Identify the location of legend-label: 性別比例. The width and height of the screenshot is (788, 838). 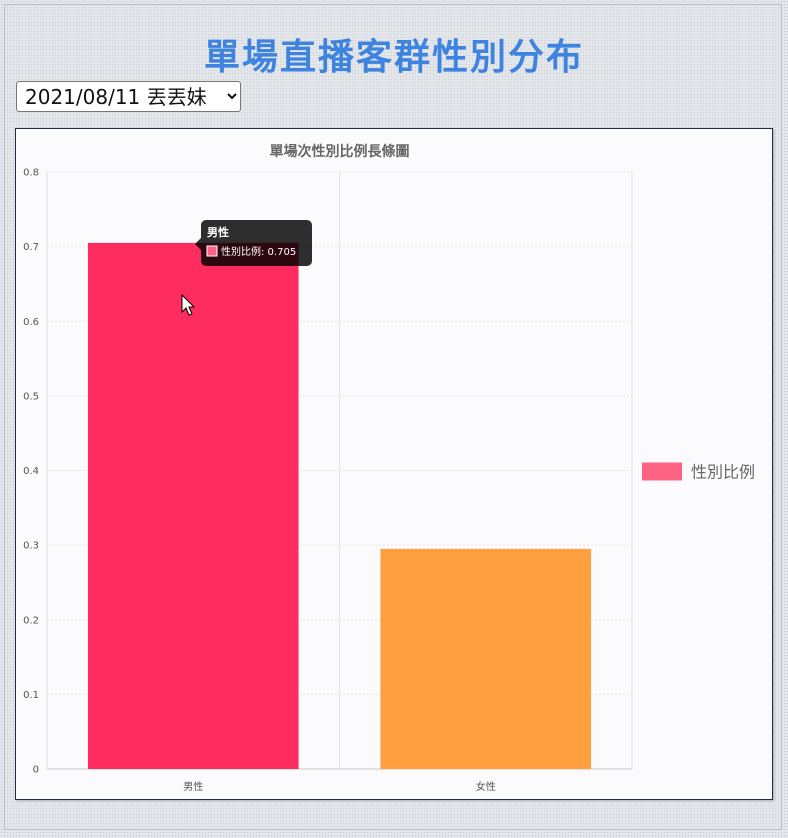
(723, 472).